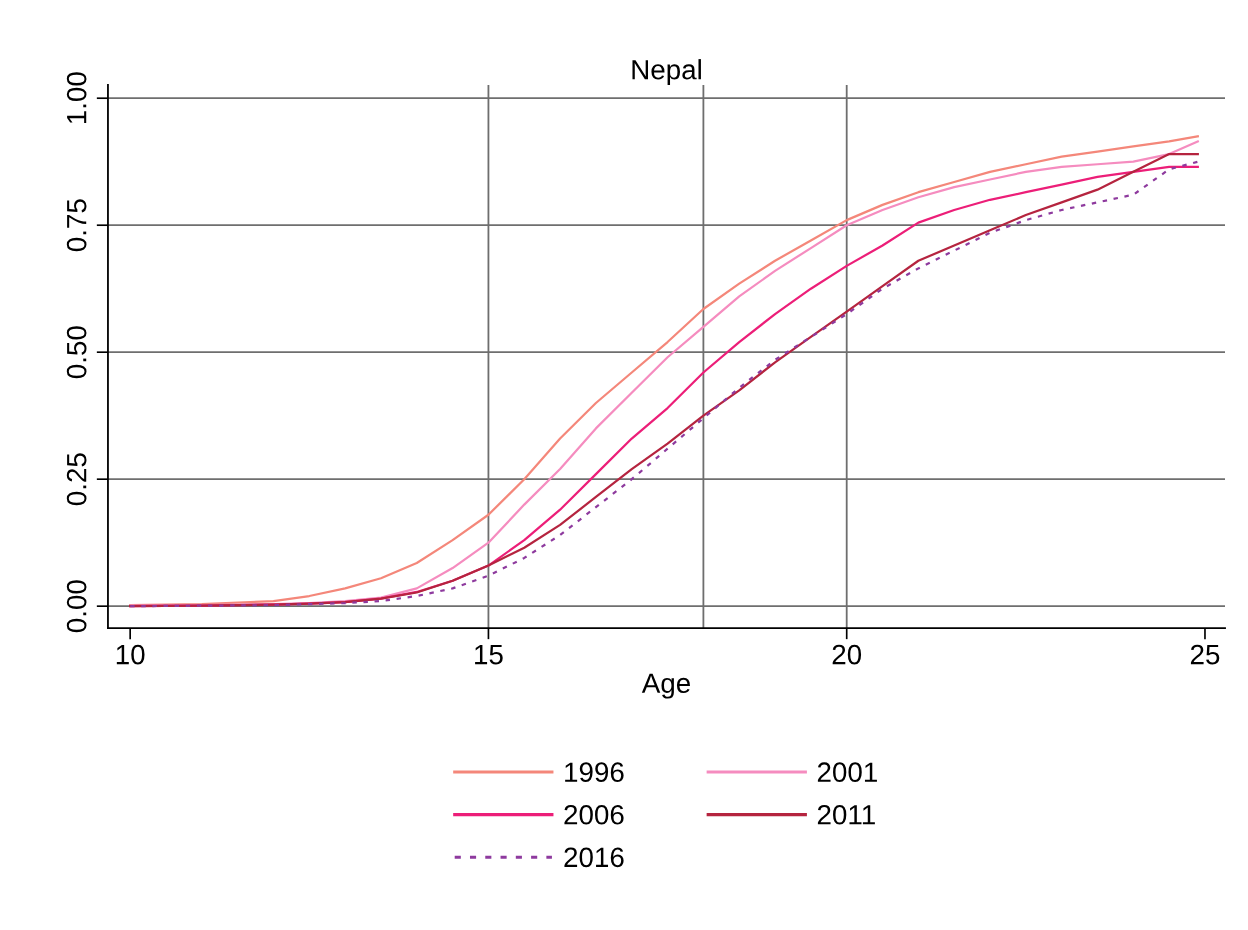 This screenshot has width=1248, height=930. I want to click on y-tick-label: 1.00, so click(76, 98).